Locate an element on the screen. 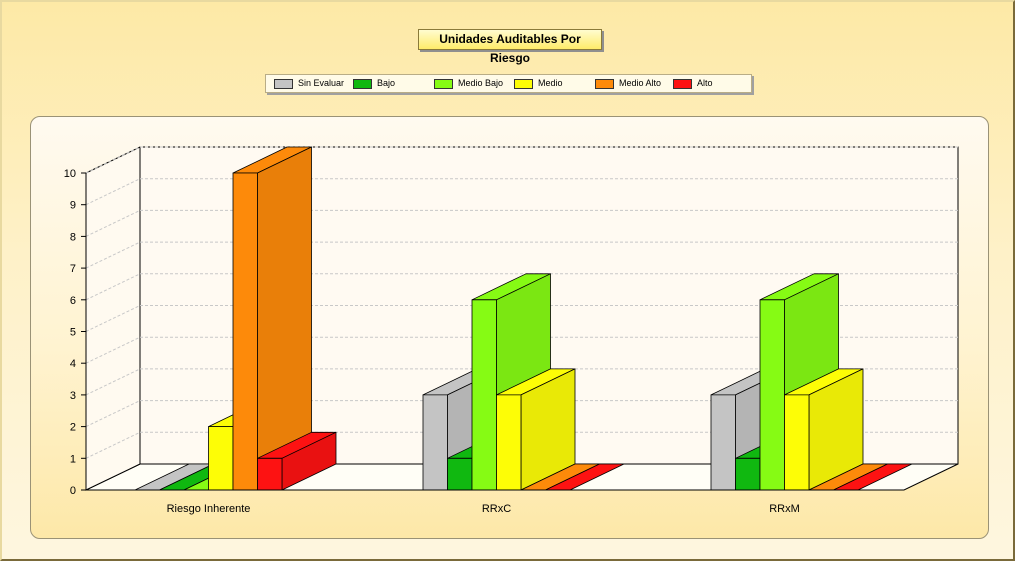 Image resolution: width=1015 pixels, height=561 pixels. y-tick-label: 3 is located at coordinates (73, 396).